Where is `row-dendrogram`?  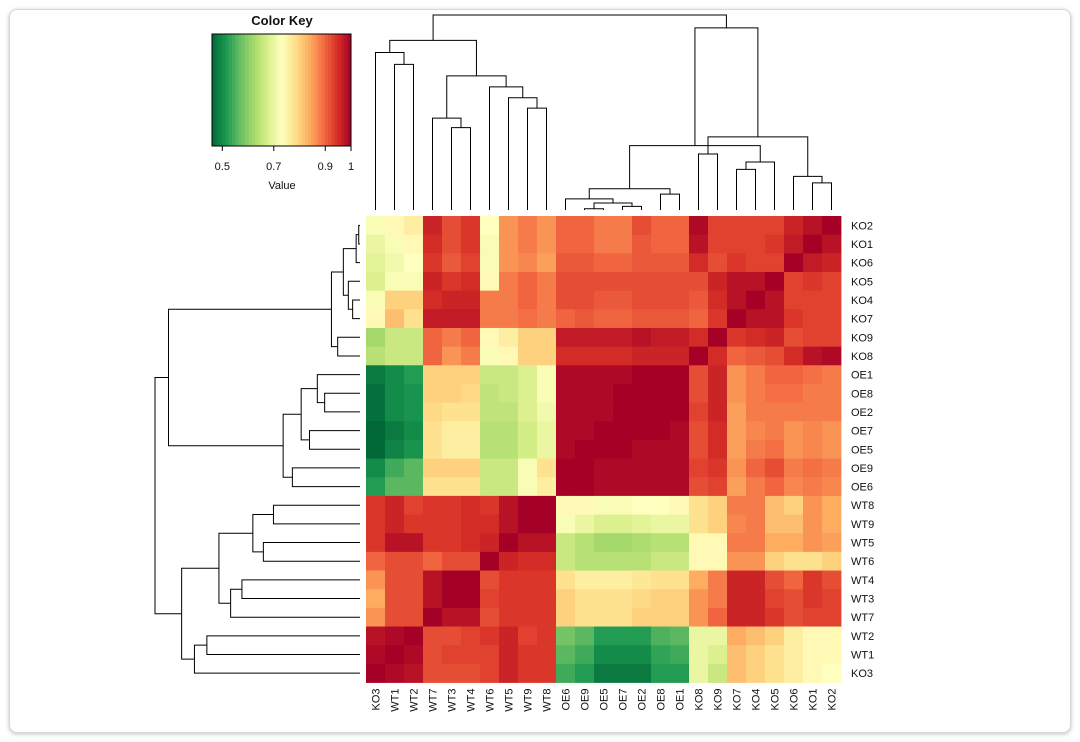 row-dendrogram is located at coordinates (257, 449).